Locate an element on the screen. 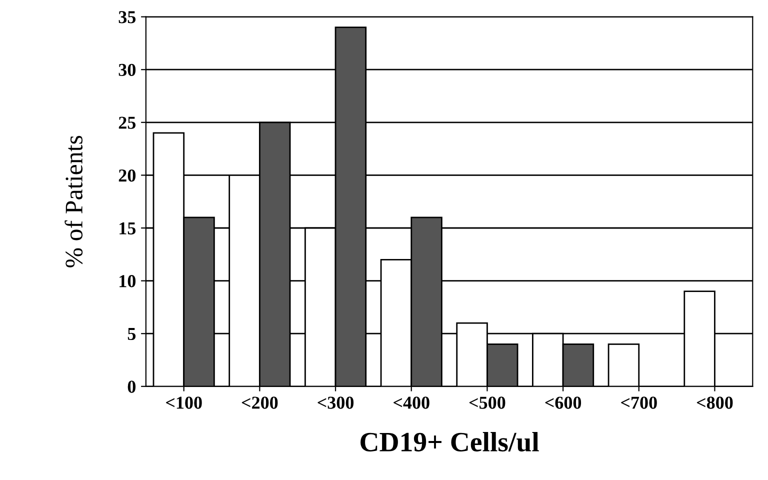  x-tick-label: <600 is located at coordinates (563, 402).